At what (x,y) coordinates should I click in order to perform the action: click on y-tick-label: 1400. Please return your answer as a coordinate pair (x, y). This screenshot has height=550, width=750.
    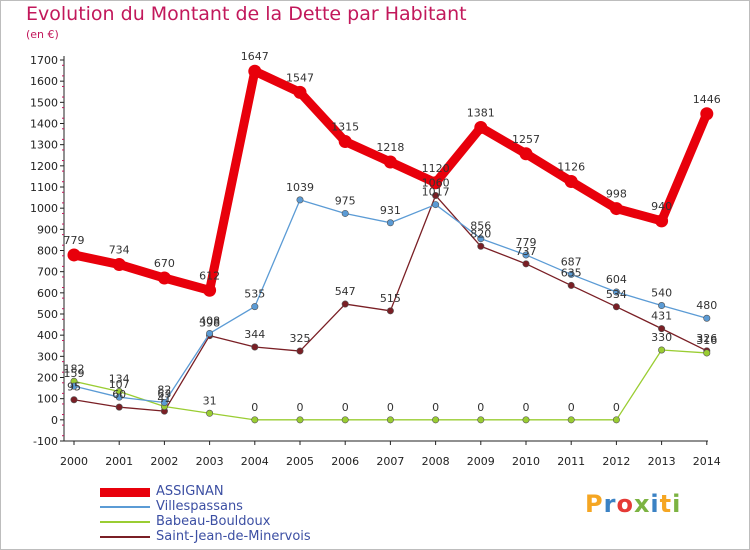
    Looking at the image, I should click on (44, 124).